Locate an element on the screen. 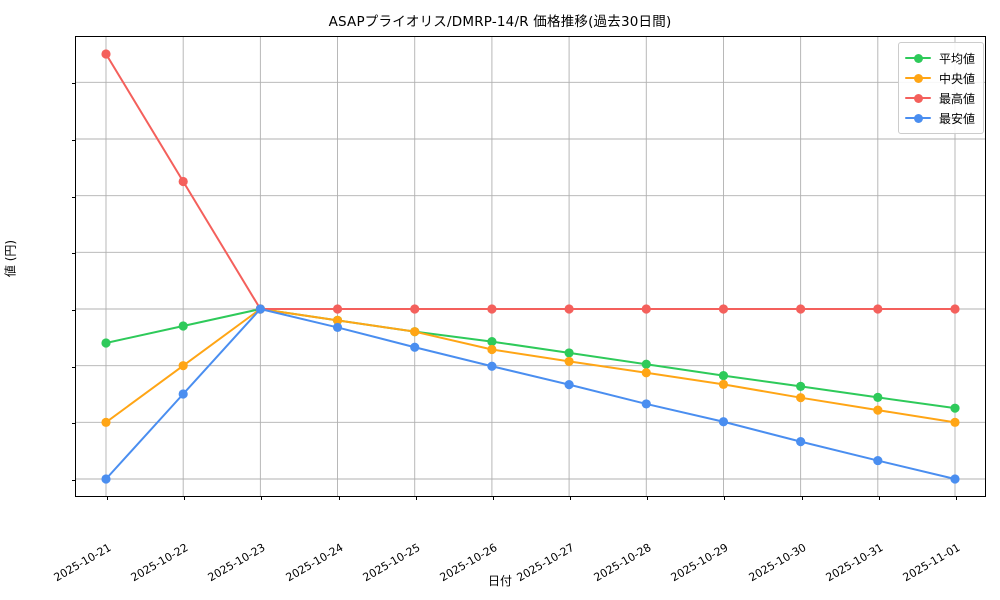 The width and height of the screenshot is (1000, 600). y-axis-label: 値 (円) is located at coordinates (10, 258).